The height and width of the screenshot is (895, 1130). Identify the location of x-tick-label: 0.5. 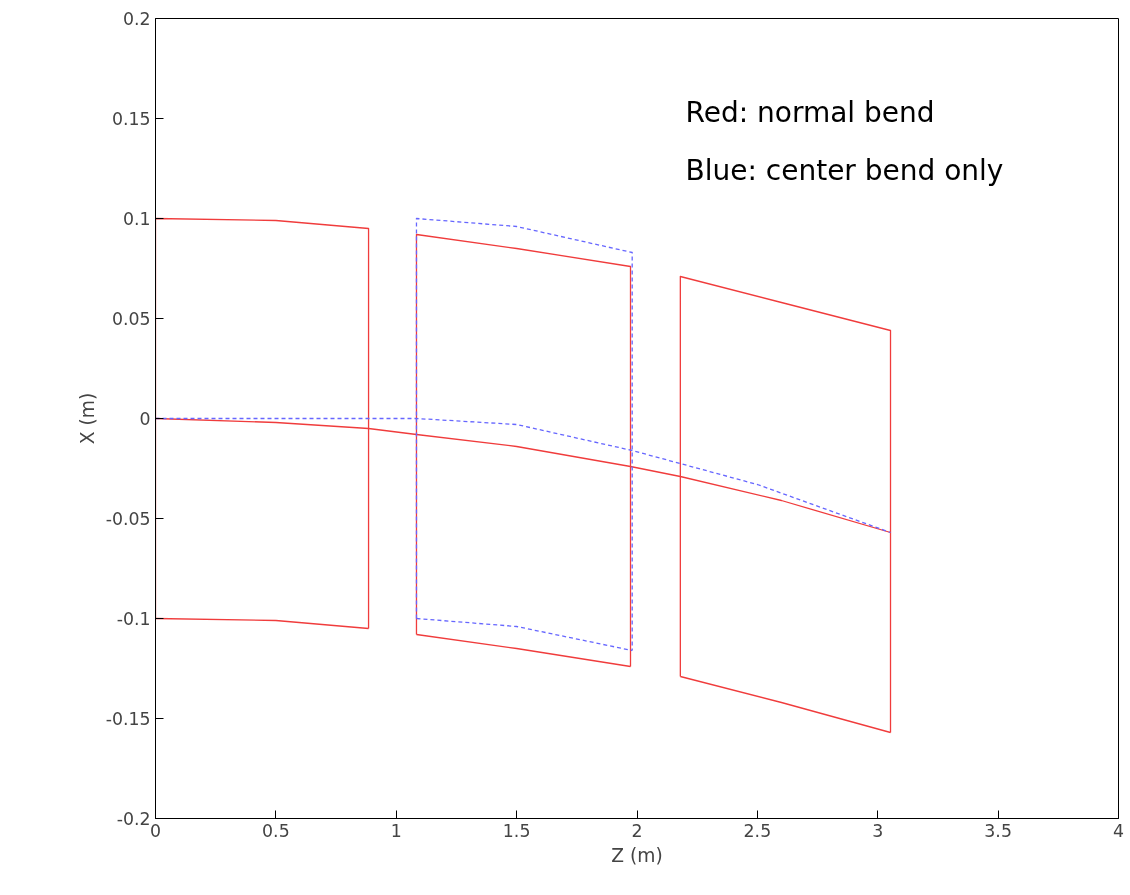
(276, 830).